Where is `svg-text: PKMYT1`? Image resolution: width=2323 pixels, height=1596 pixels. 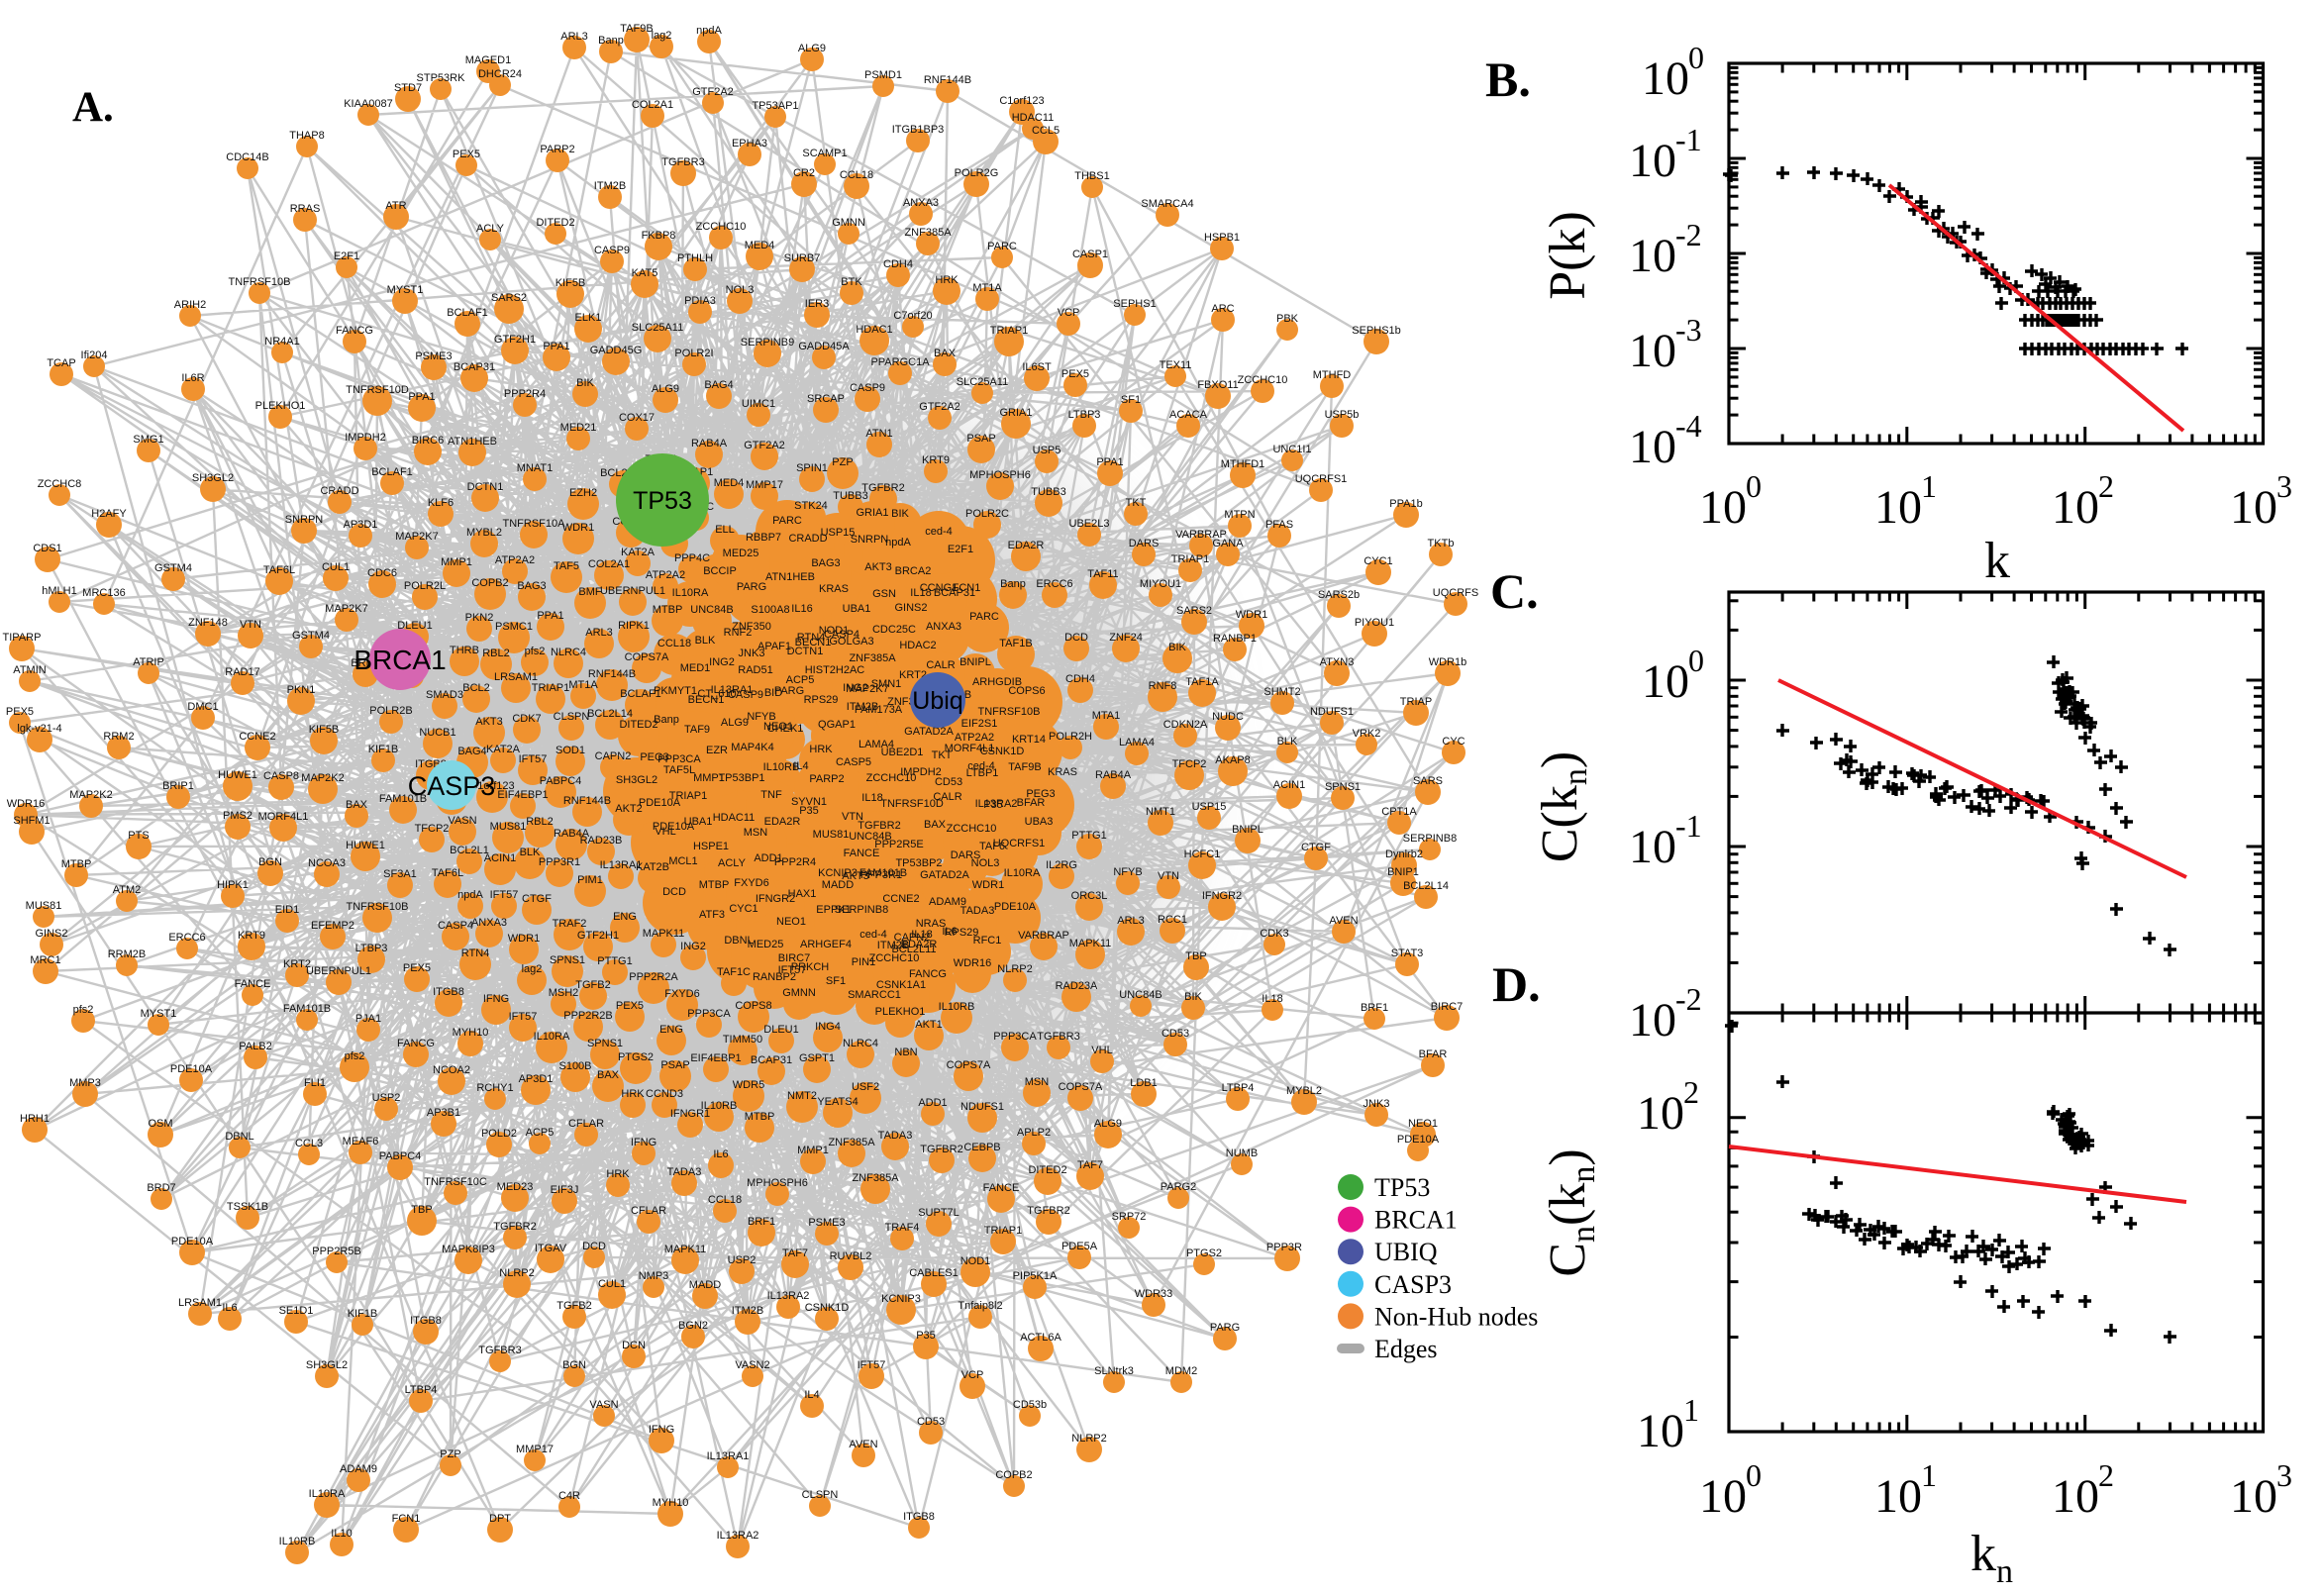
svg-text: PKMYT1 is located at coordinates (675, 691).